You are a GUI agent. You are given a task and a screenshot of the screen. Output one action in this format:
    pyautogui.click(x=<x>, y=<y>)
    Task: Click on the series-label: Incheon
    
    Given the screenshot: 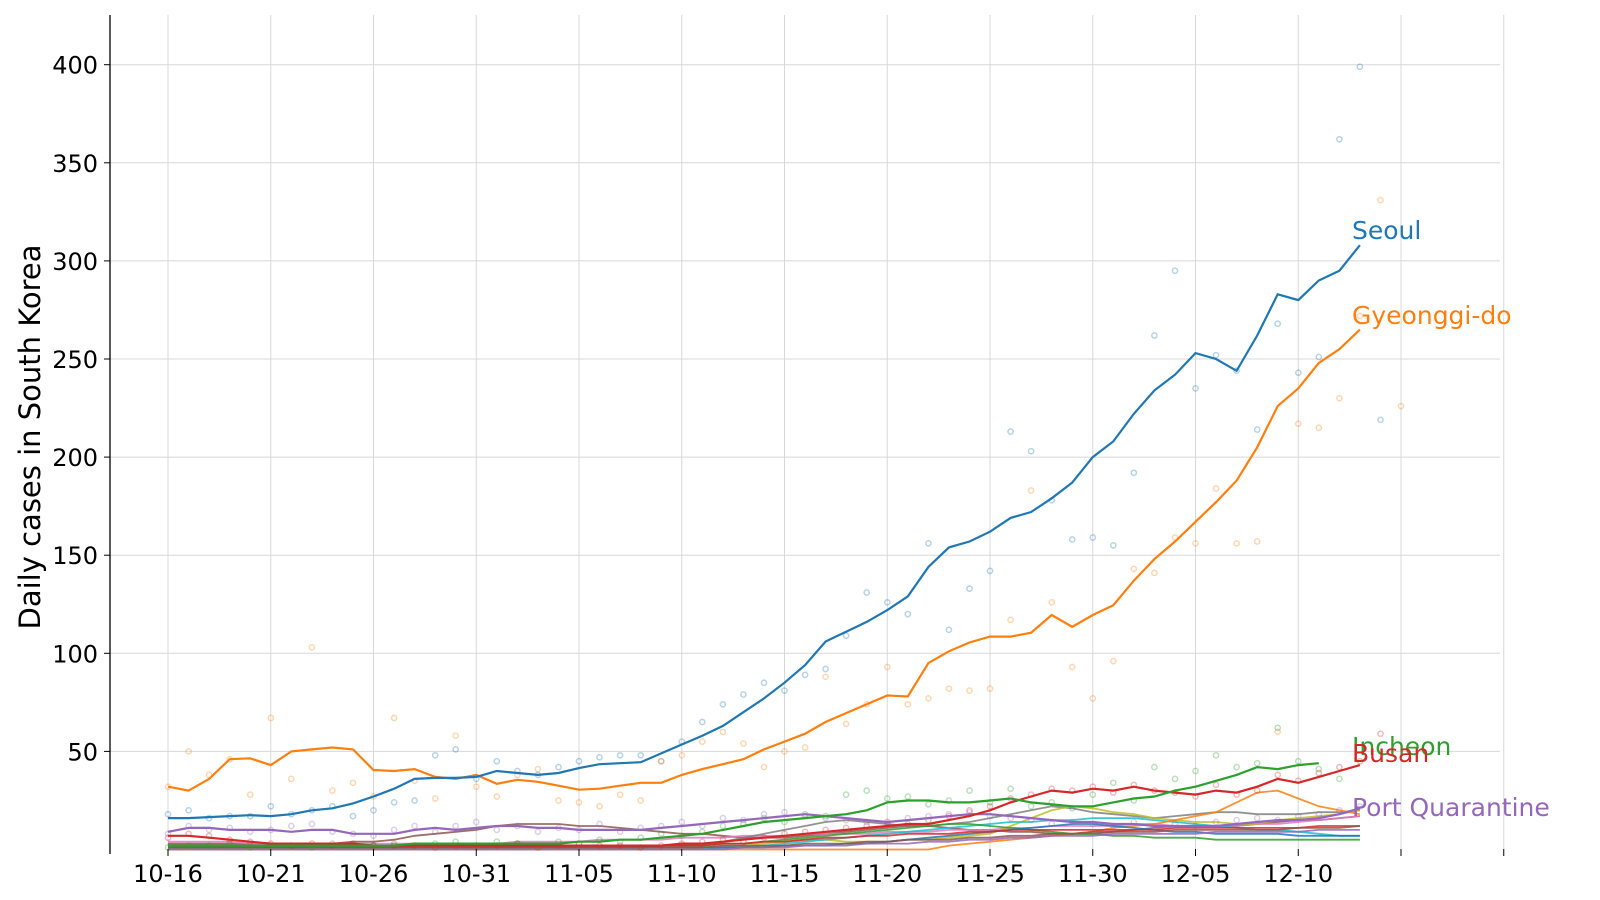 What is the action you would take?
    pyautogui.click(x=1401, y=746)
    